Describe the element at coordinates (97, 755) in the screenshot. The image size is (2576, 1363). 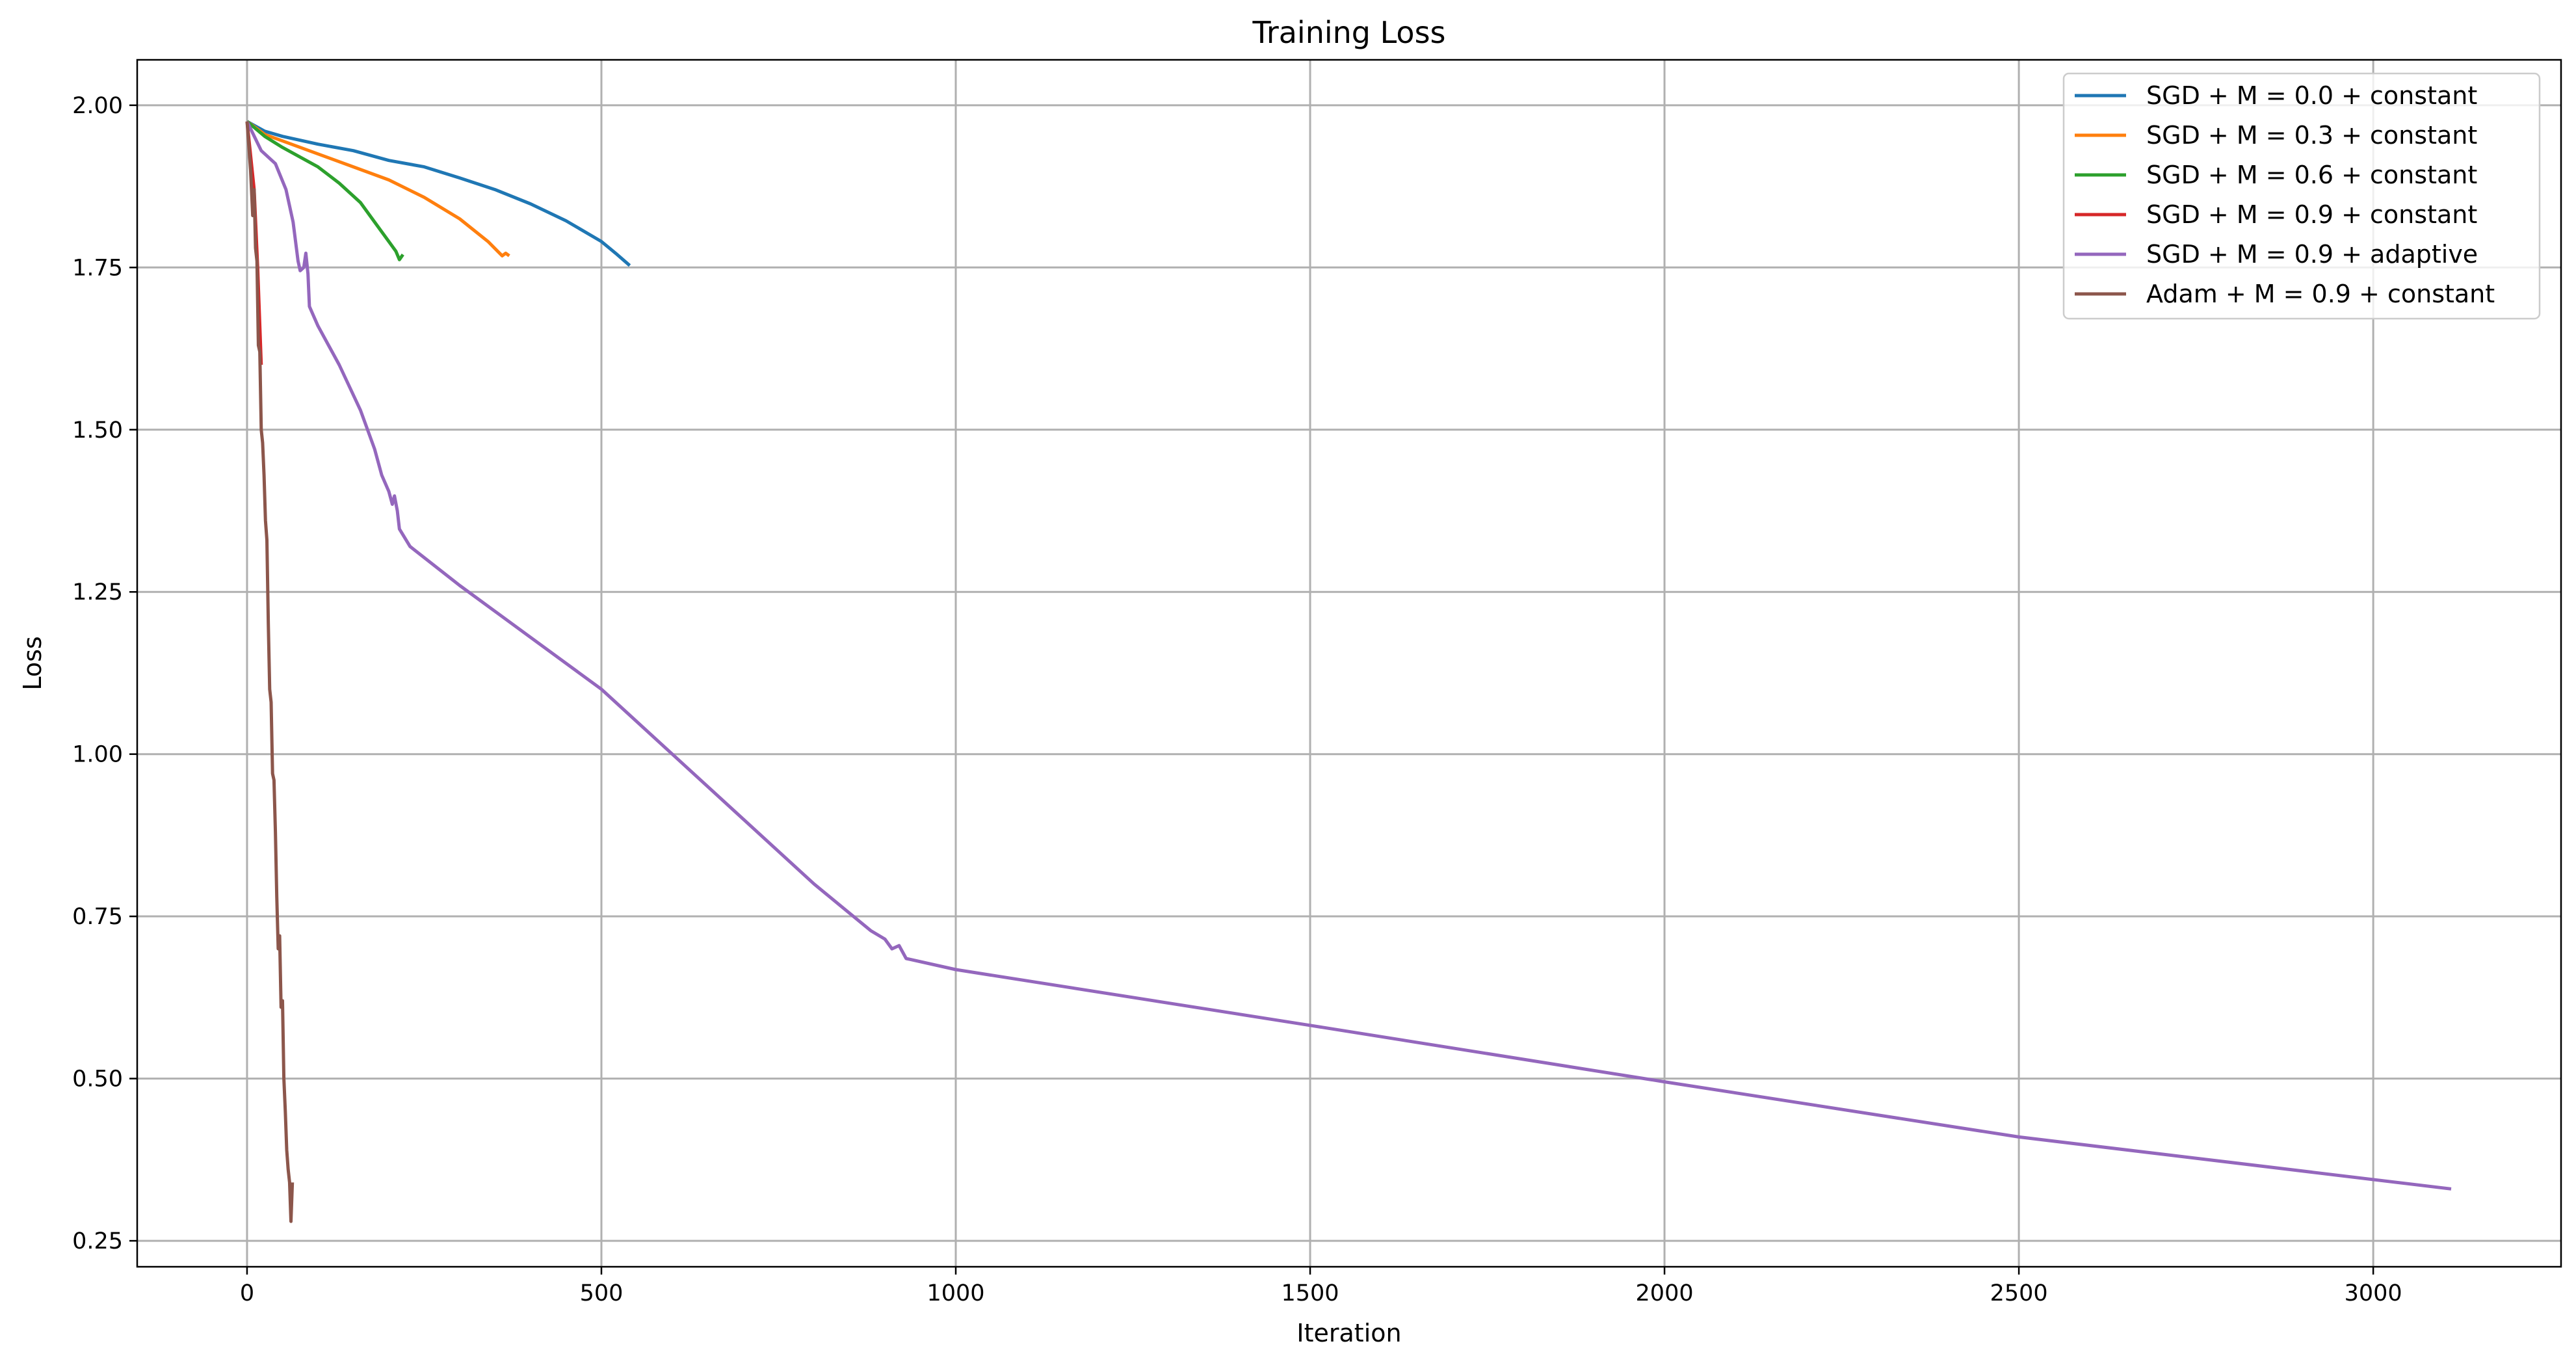
I see `y-tick-label: 1.00` at that location.